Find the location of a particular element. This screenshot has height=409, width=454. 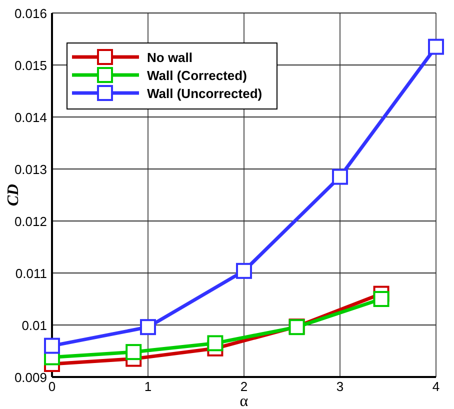

x-axis-title: α is located at coordinates (244, 401).